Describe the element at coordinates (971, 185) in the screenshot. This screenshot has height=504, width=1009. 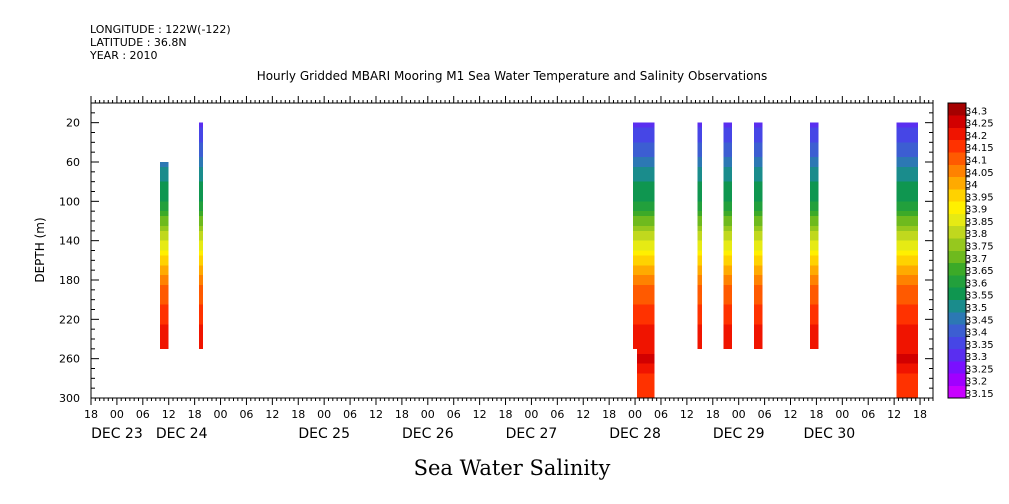
I see `colorbar-label: 34` at that location.